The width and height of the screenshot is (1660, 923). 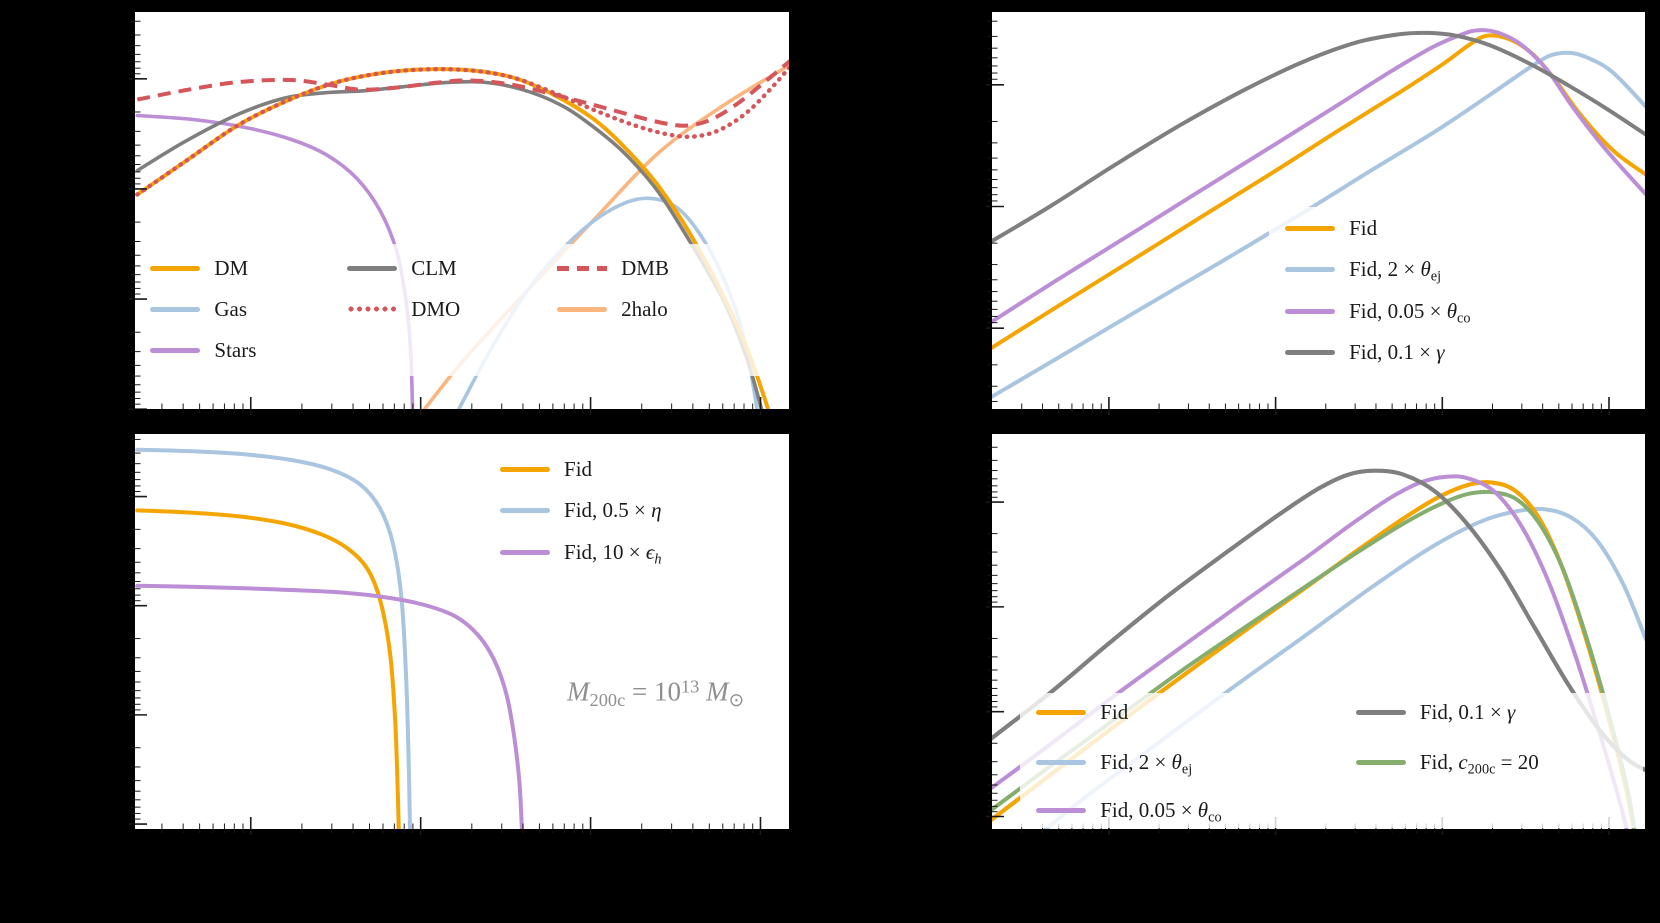 I want to click on dotted-line-sample, so click(x=372, y=309).